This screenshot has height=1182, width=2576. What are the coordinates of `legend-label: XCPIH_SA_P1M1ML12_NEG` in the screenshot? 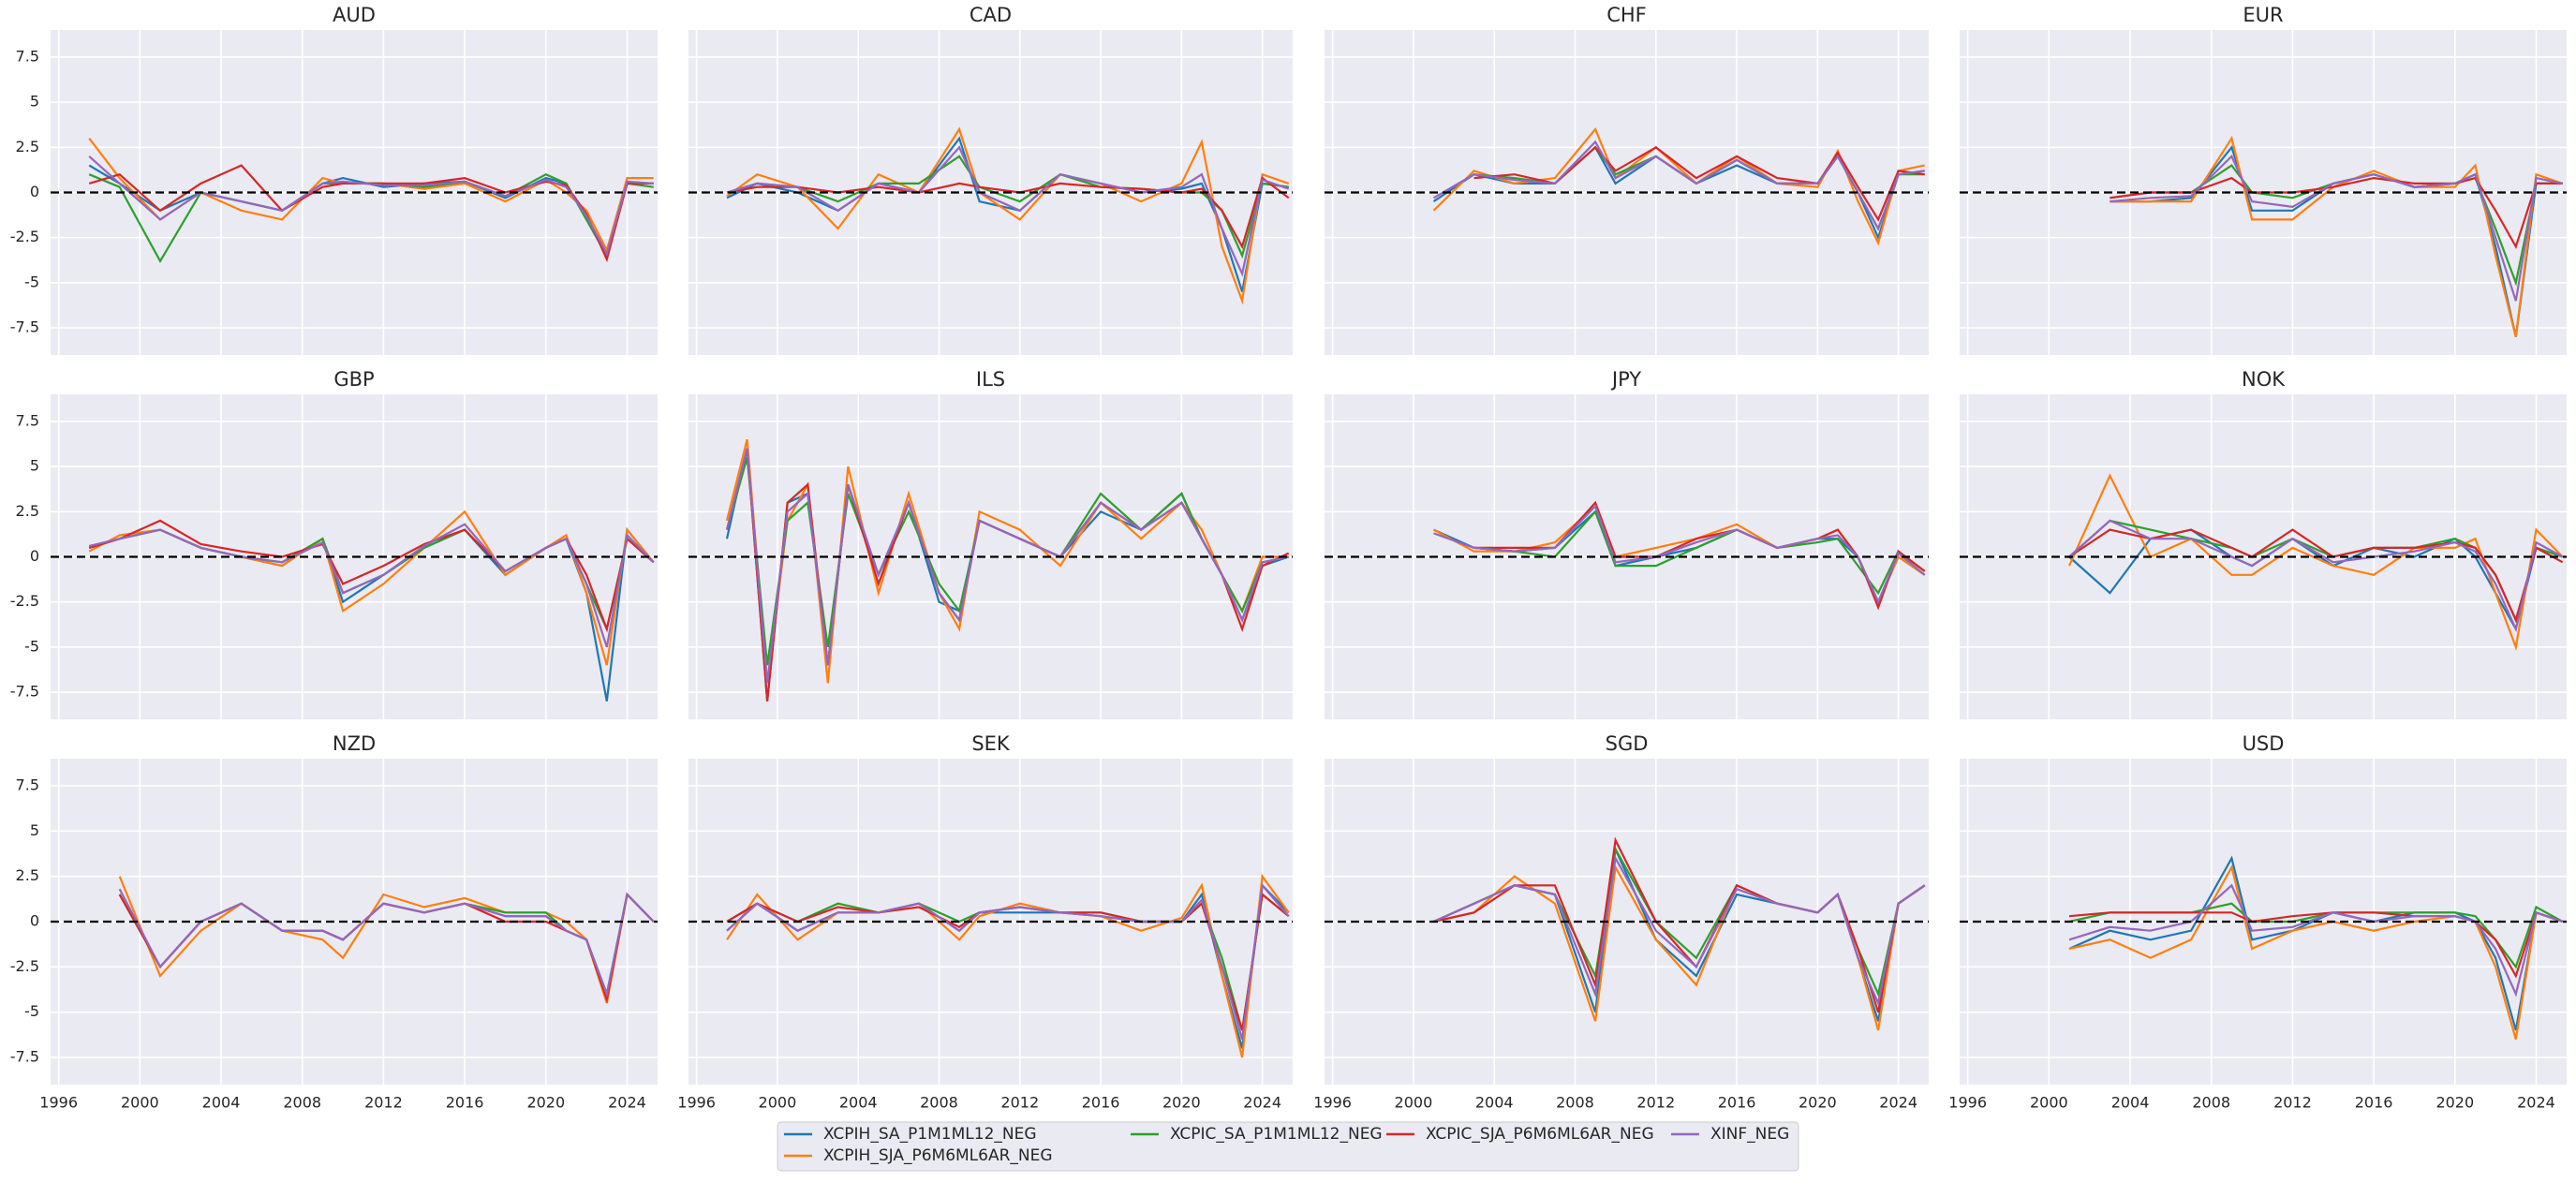 It's located at (930, 1134).